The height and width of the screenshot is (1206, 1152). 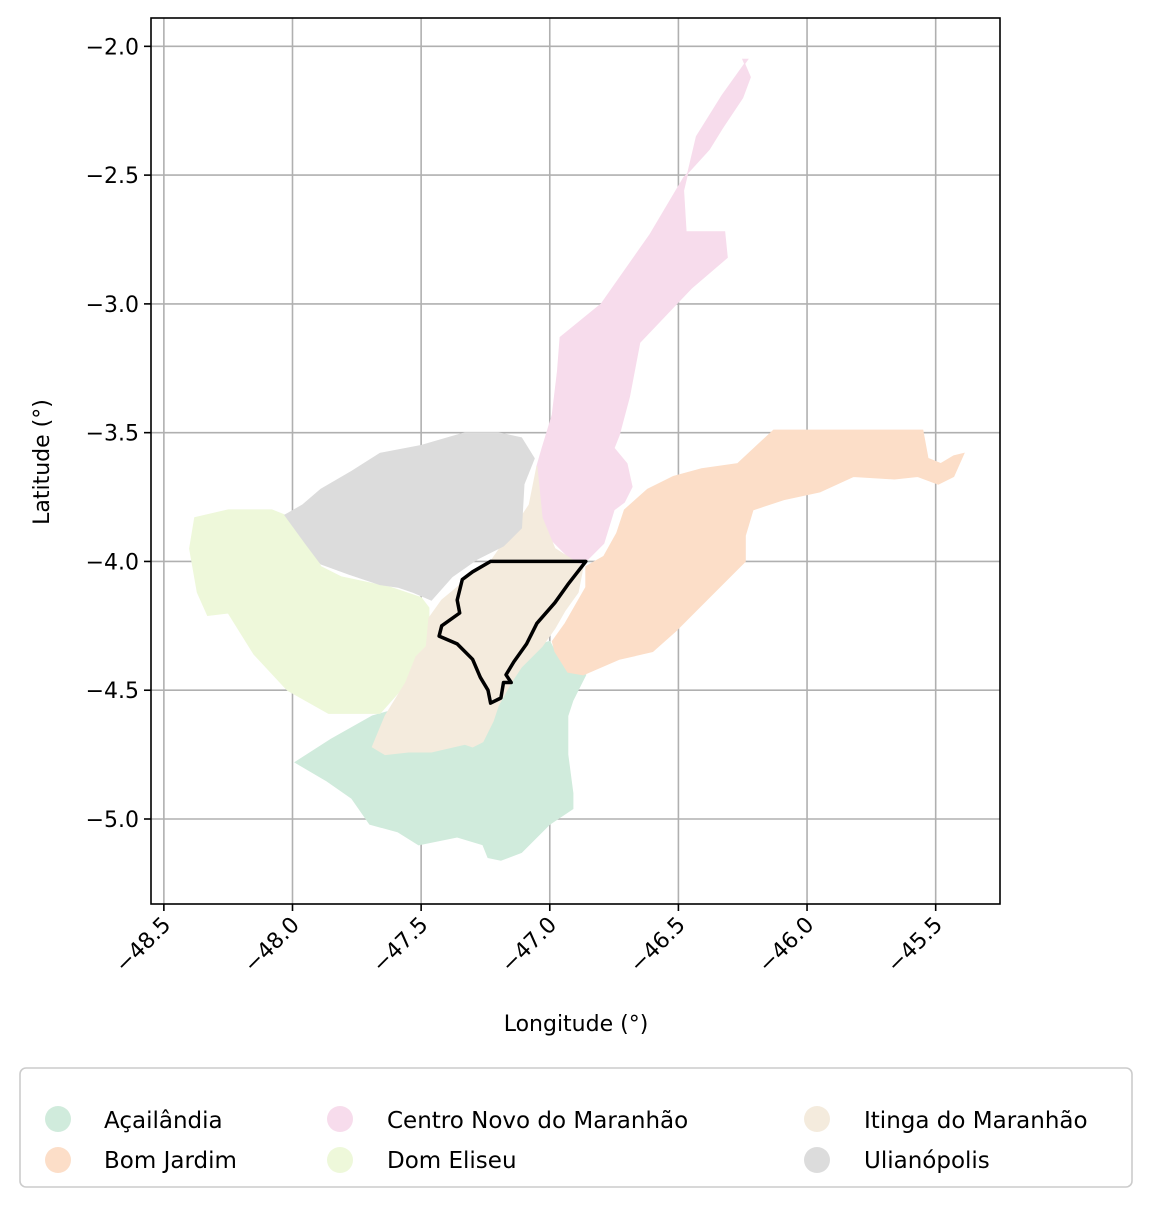 What do you see at coordinates (58, 1160) in the screenshot?
I see `legend-marker-bom-jardim` at bounding box center [58, 1160].